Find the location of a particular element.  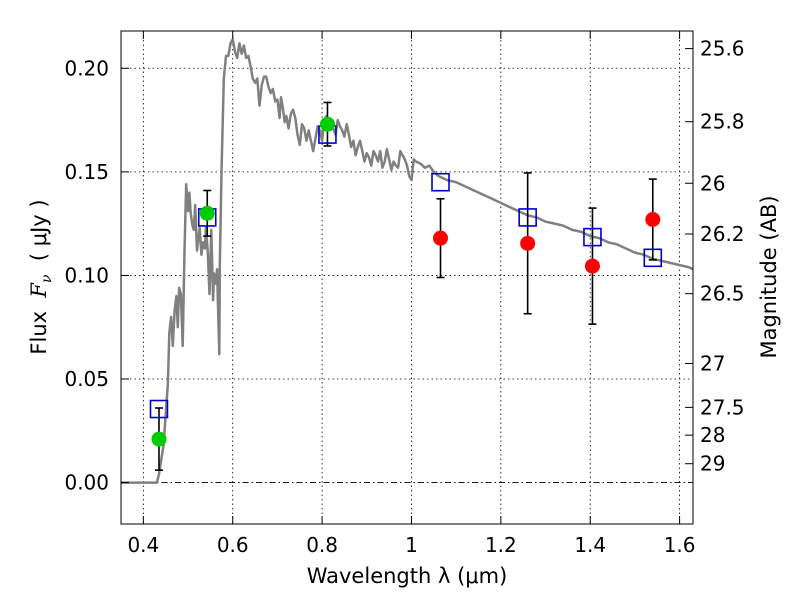

mag-tick-label: 28 is located at coordinates (712, 435).